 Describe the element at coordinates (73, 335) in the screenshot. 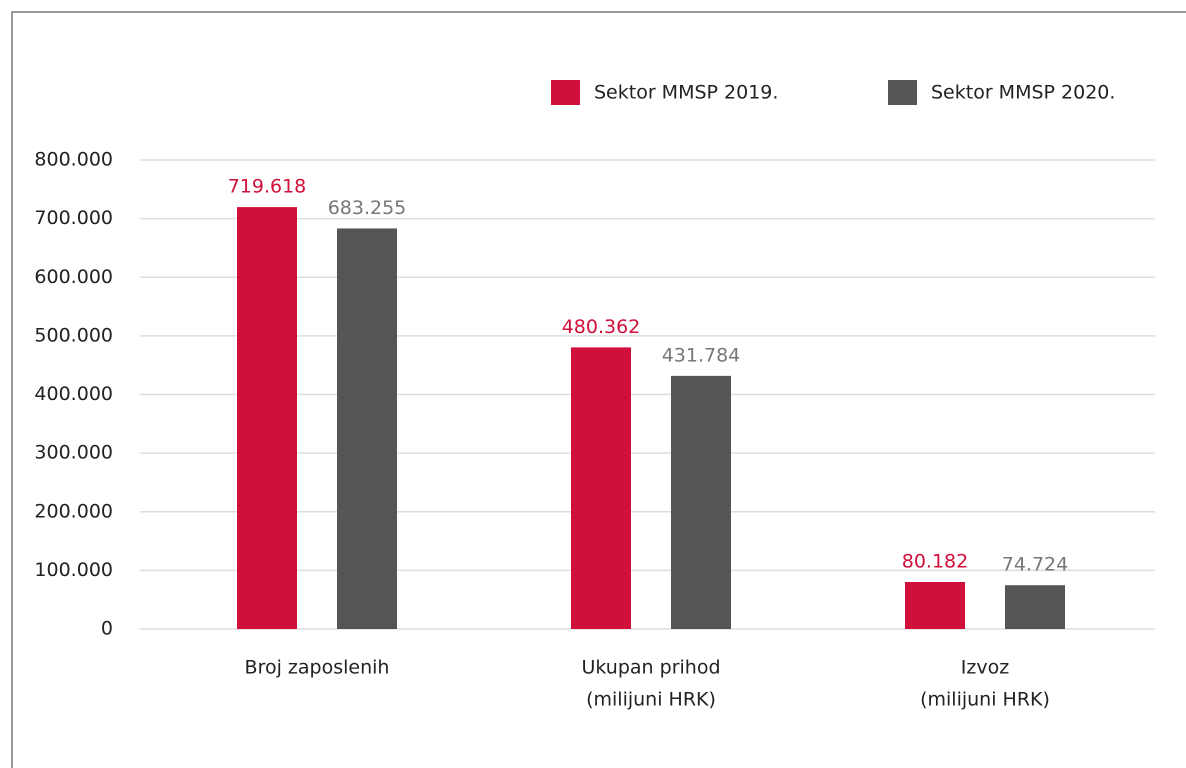

I see `y-tick-label: 500.000` at that location.